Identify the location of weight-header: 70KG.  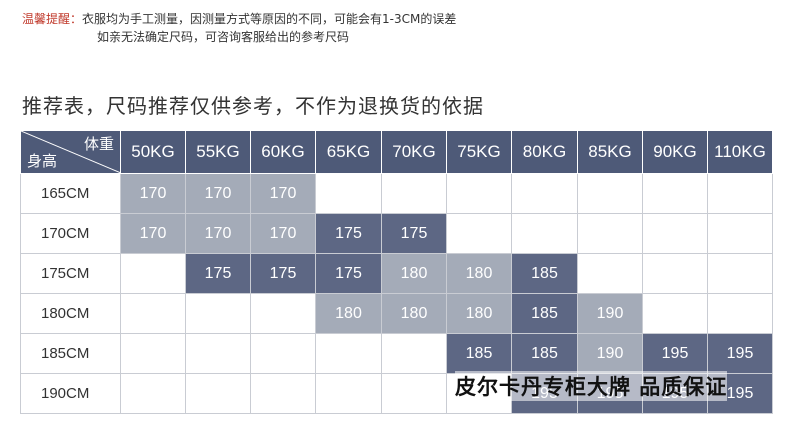
(414, 152).